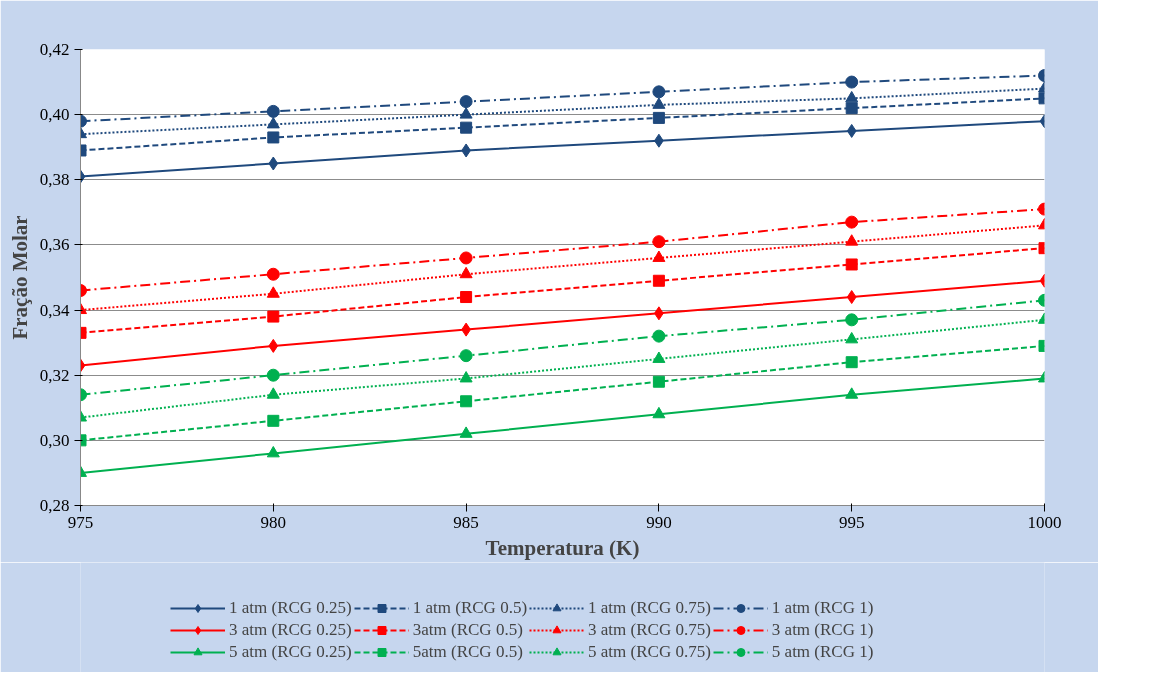 This screenshot has width=1170, height=697. I want to click on x-tick-label: 980, so click(273, 522).